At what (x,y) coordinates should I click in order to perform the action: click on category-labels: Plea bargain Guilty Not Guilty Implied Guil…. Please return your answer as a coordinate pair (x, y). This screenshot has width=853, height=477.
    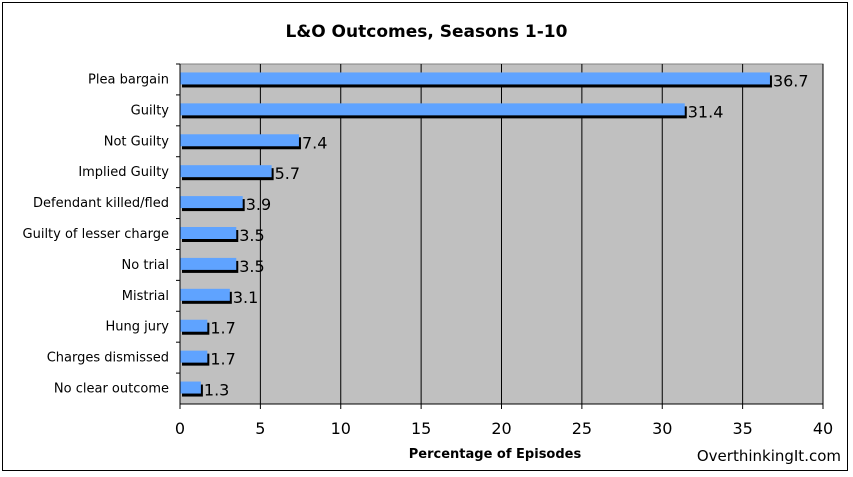
    Looking at the image, I should click on (101, 230).